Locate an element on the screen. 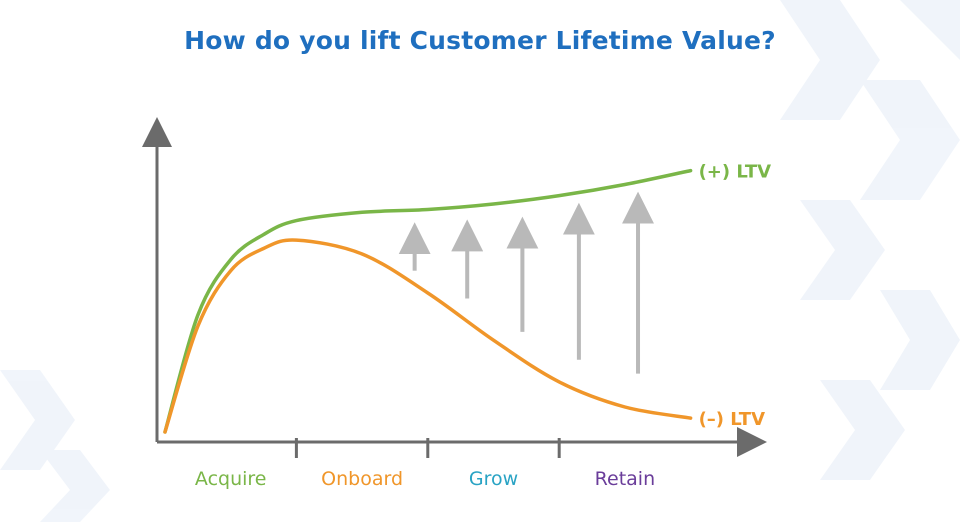 This screenshot has width=960, height=522. stage-label-acquire: Acquire is located at coordinates (231, 479).